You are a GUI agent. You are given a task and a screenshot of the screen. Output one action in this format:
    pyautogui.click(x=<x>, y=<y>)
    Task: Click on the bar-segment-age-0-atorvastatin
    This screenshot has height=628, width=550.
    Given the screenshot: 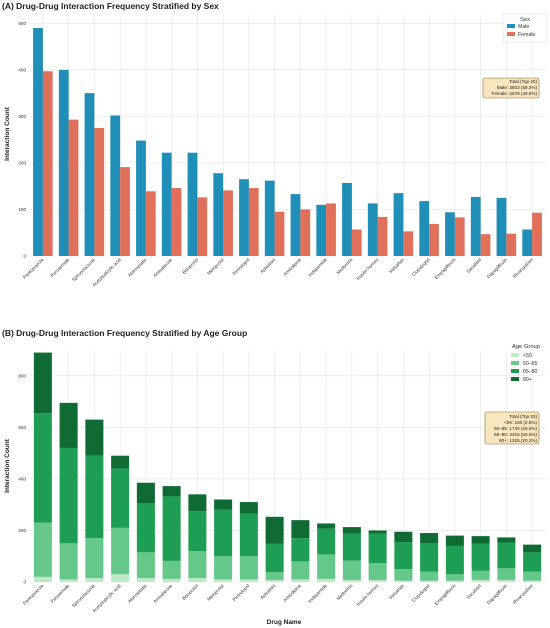 What is the action you would take?
    pyautogui.click(x=145, y=580)
    